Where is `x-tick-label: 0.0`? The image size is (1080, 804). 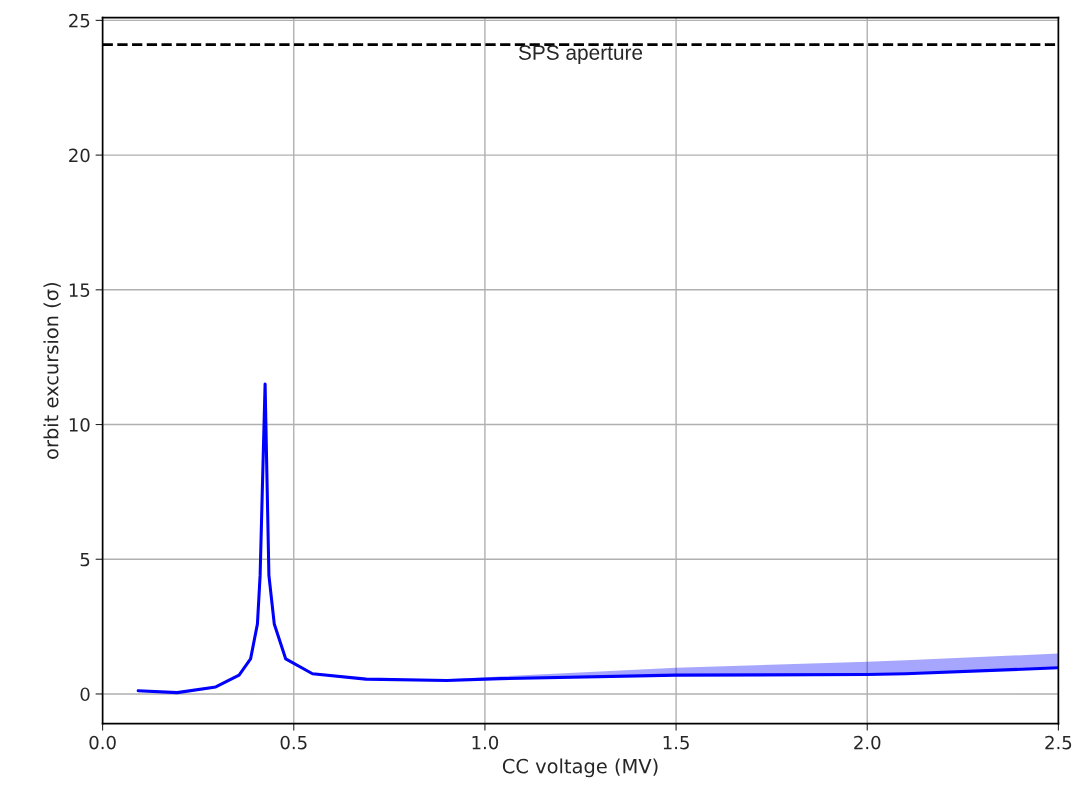 x-tick-label: 0.0 is located at coordinates (102, 742).